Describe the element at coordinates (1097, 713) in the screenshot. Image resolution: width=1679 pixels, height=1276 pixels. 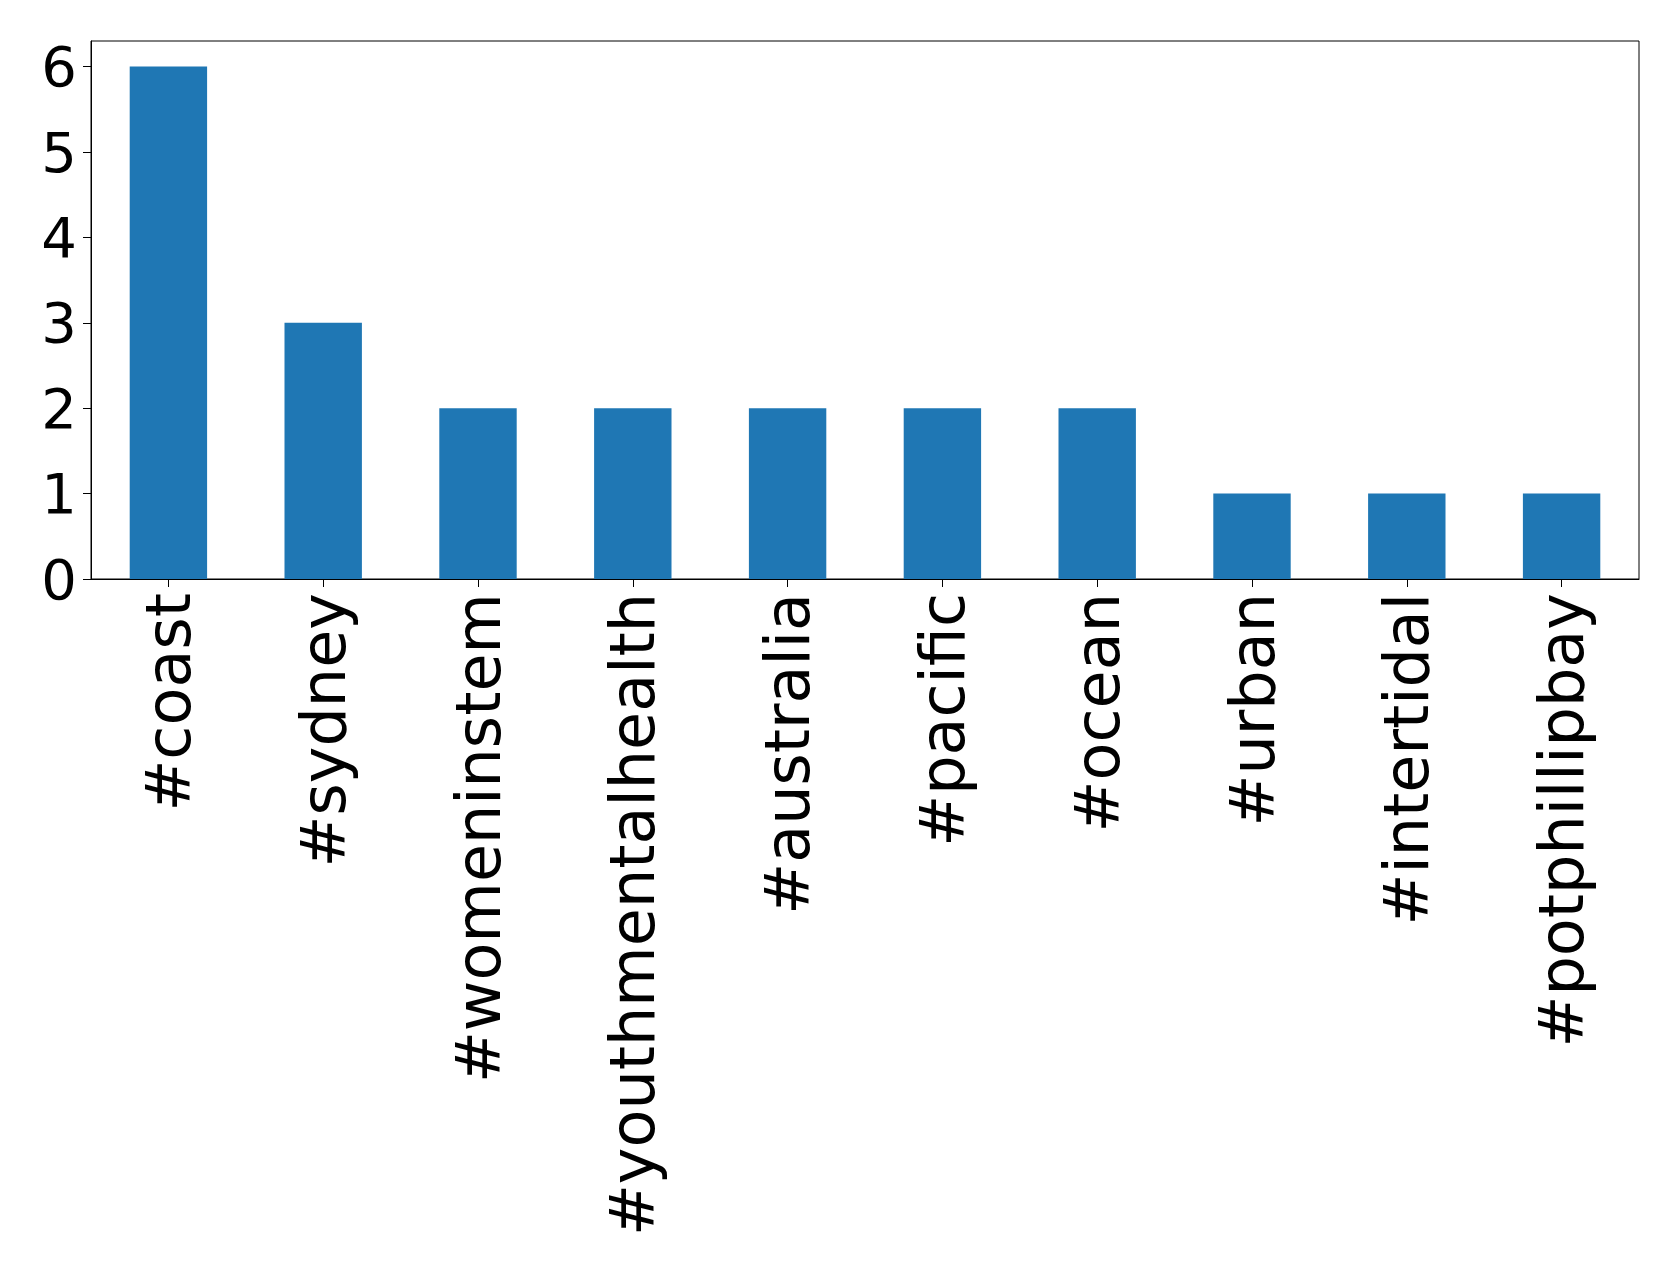
I see `x-tick-label: #ocean` at that location.